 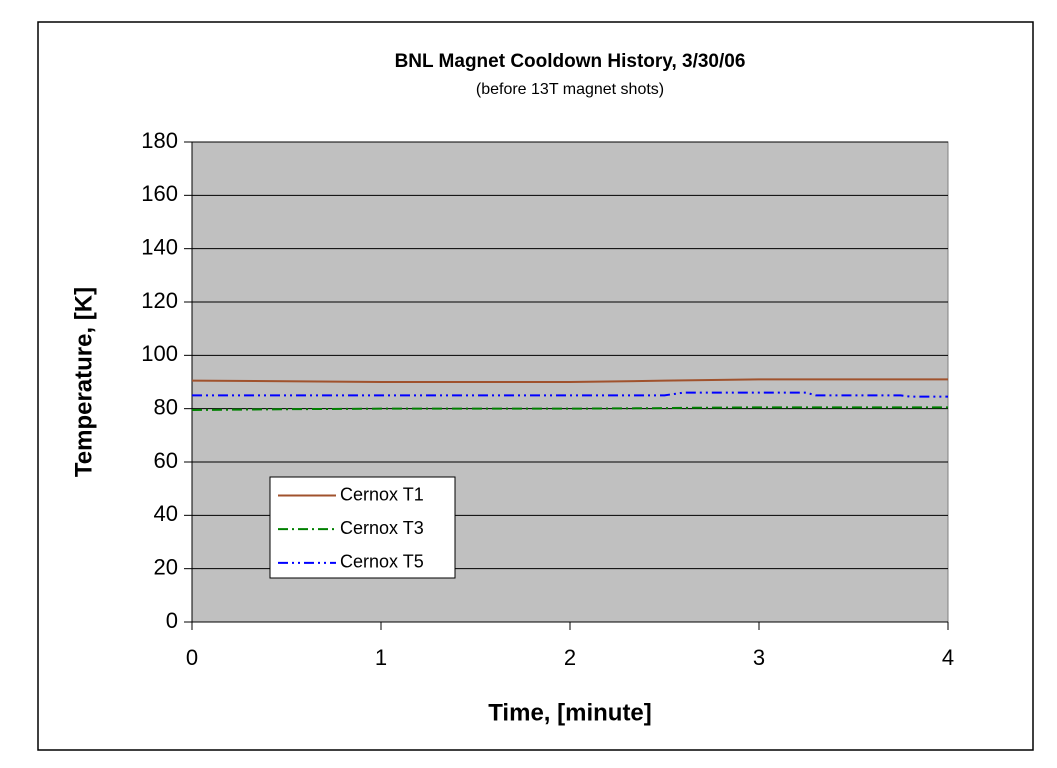 I want to click on y-tick-label: 0, so click(x=172, y=620).